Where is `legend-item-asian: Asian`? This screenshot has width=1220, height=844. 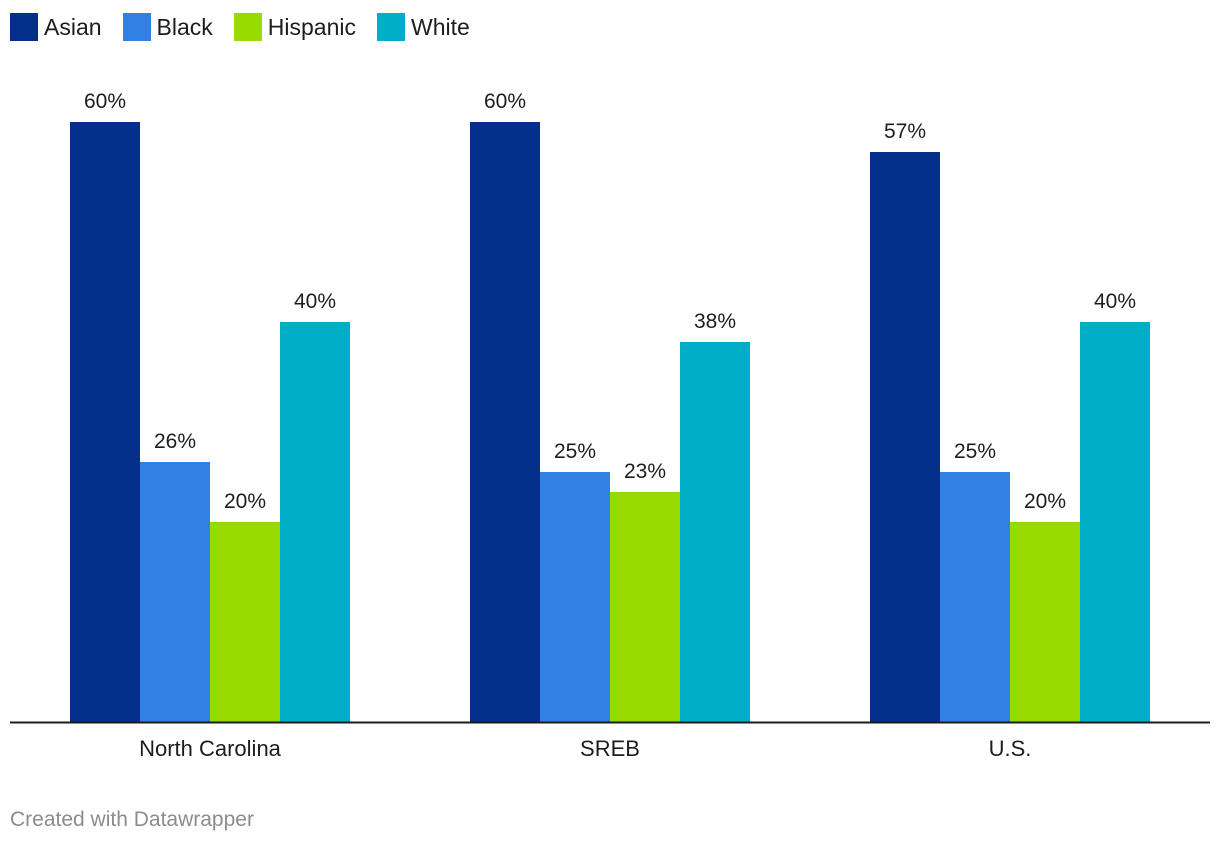
legend-item-asian: Asian is located at coordinates (56, 27).